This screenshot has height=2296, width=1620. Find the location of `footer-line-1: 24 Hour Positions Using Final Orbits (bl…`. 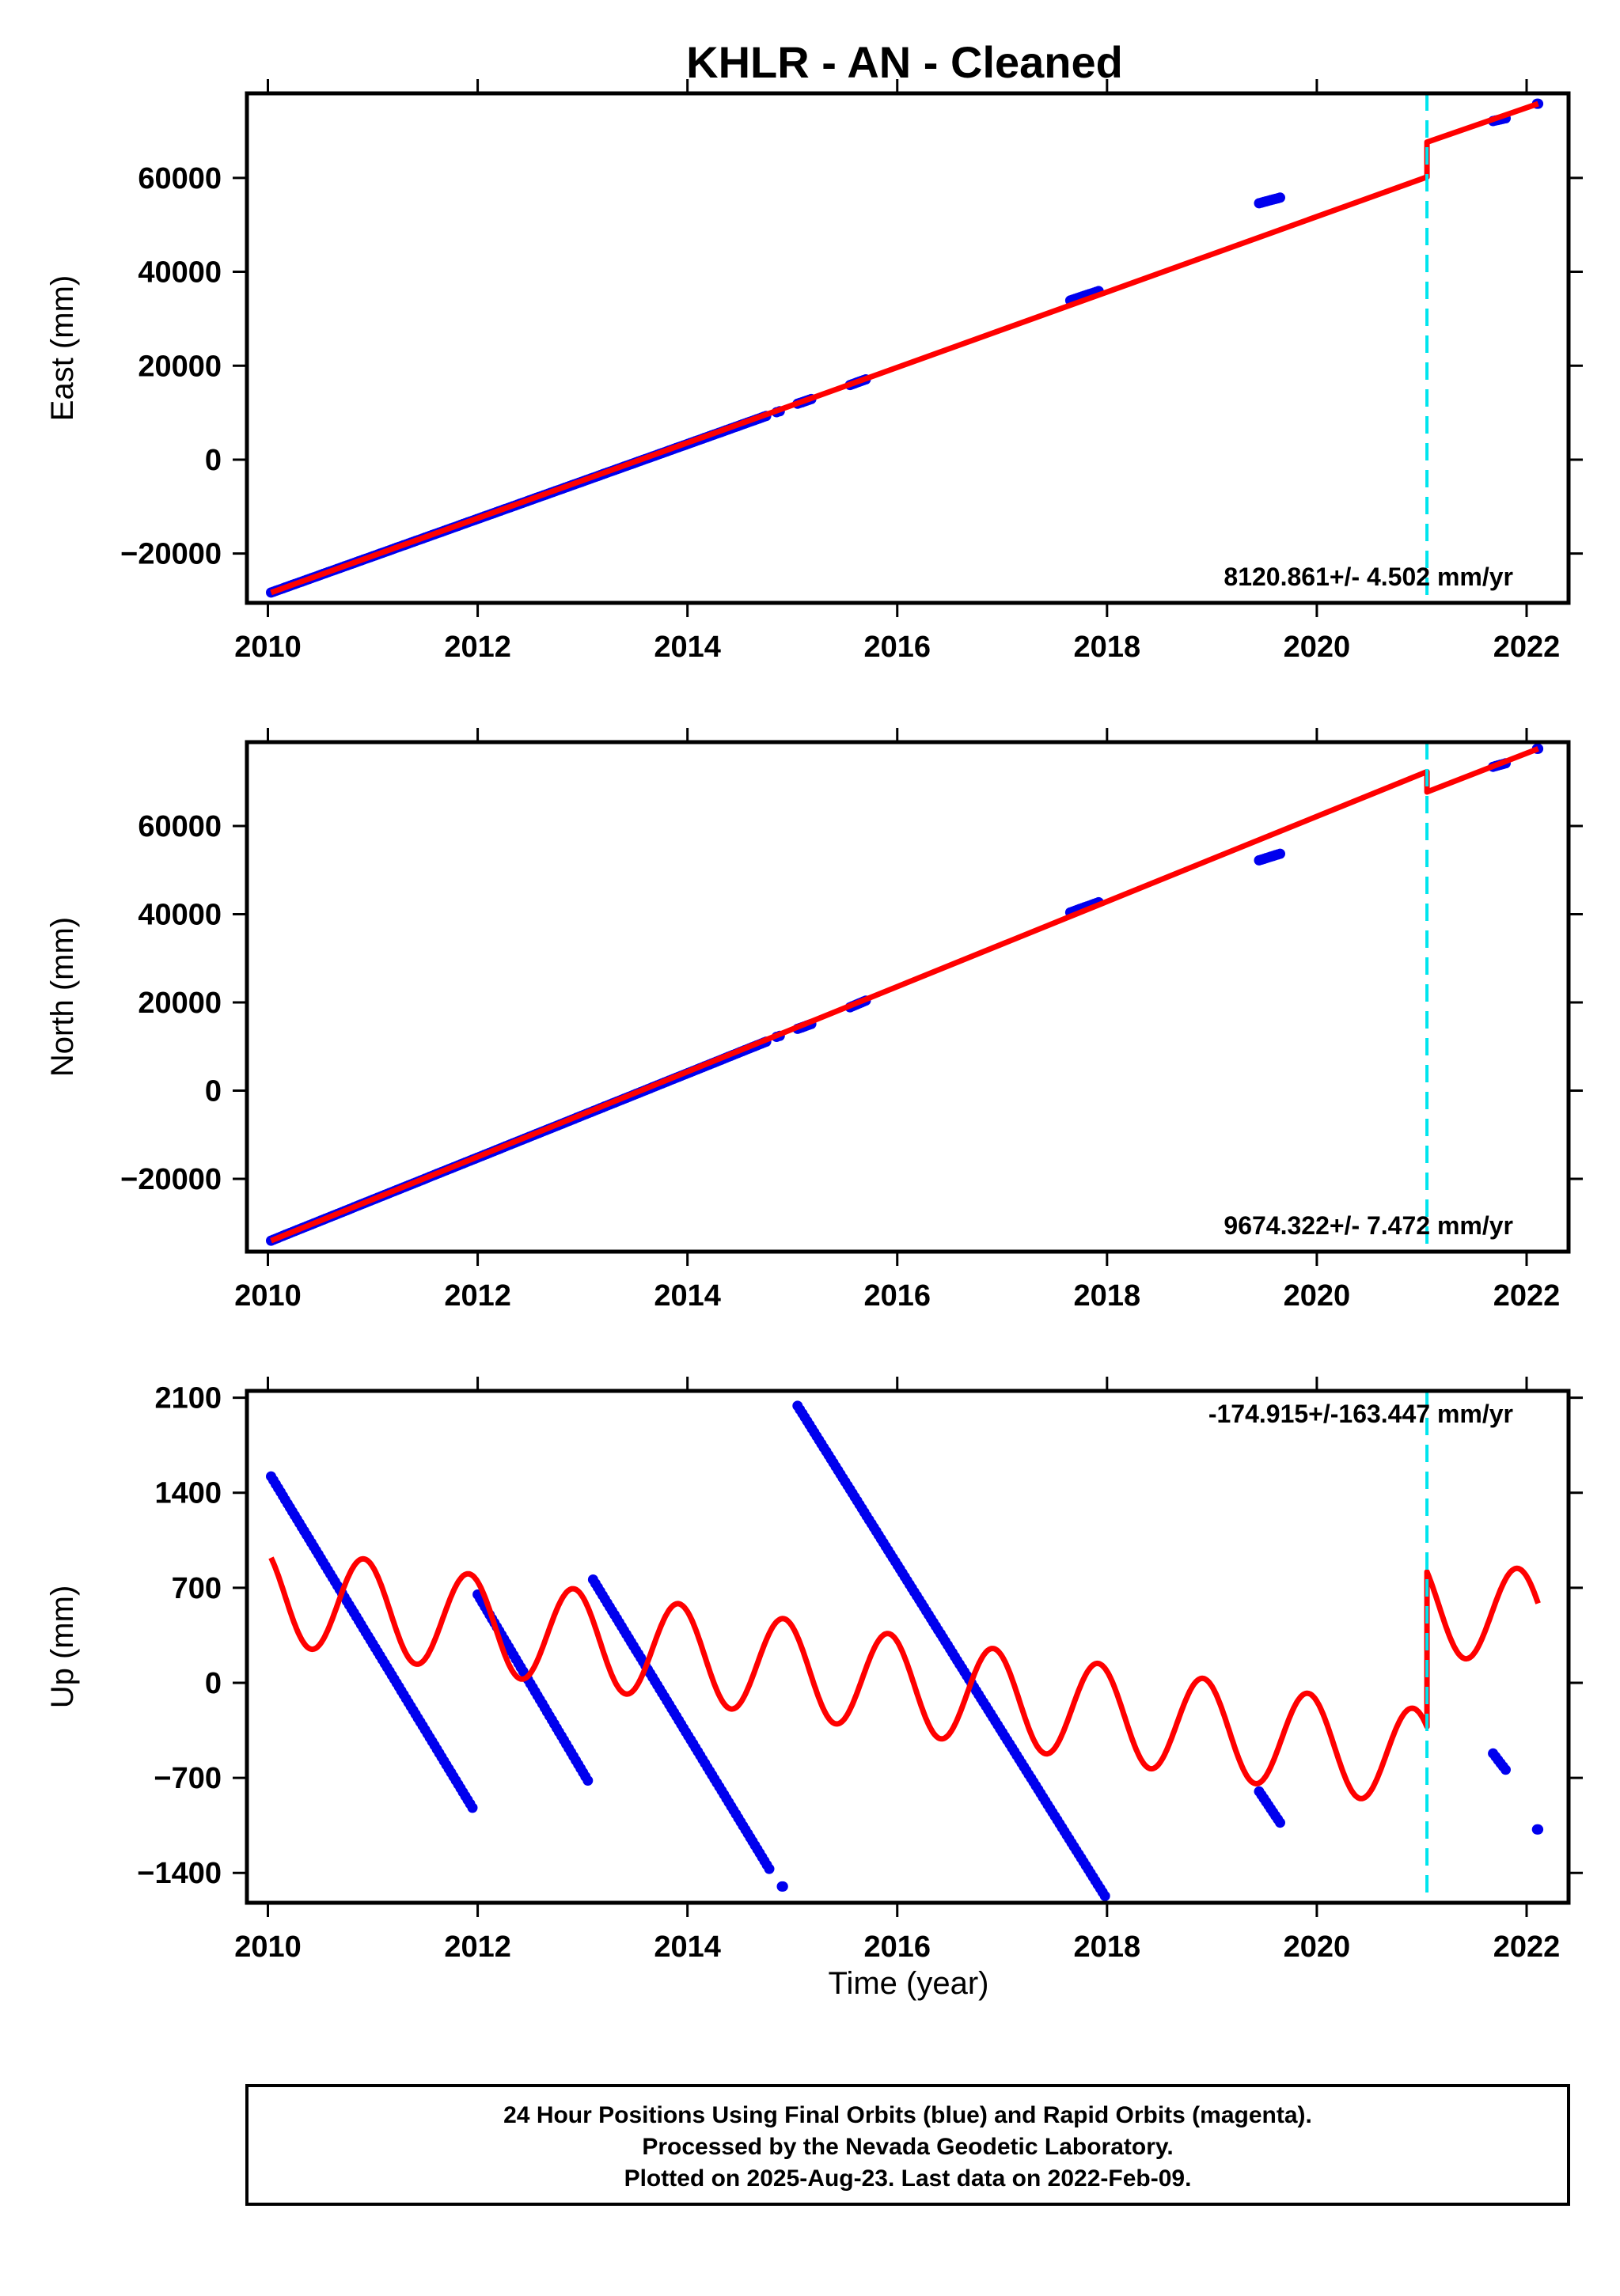

footer-line-1: 24 Hour Positions Using Final Orbits (bl… is located at coordinates (907, 2115).